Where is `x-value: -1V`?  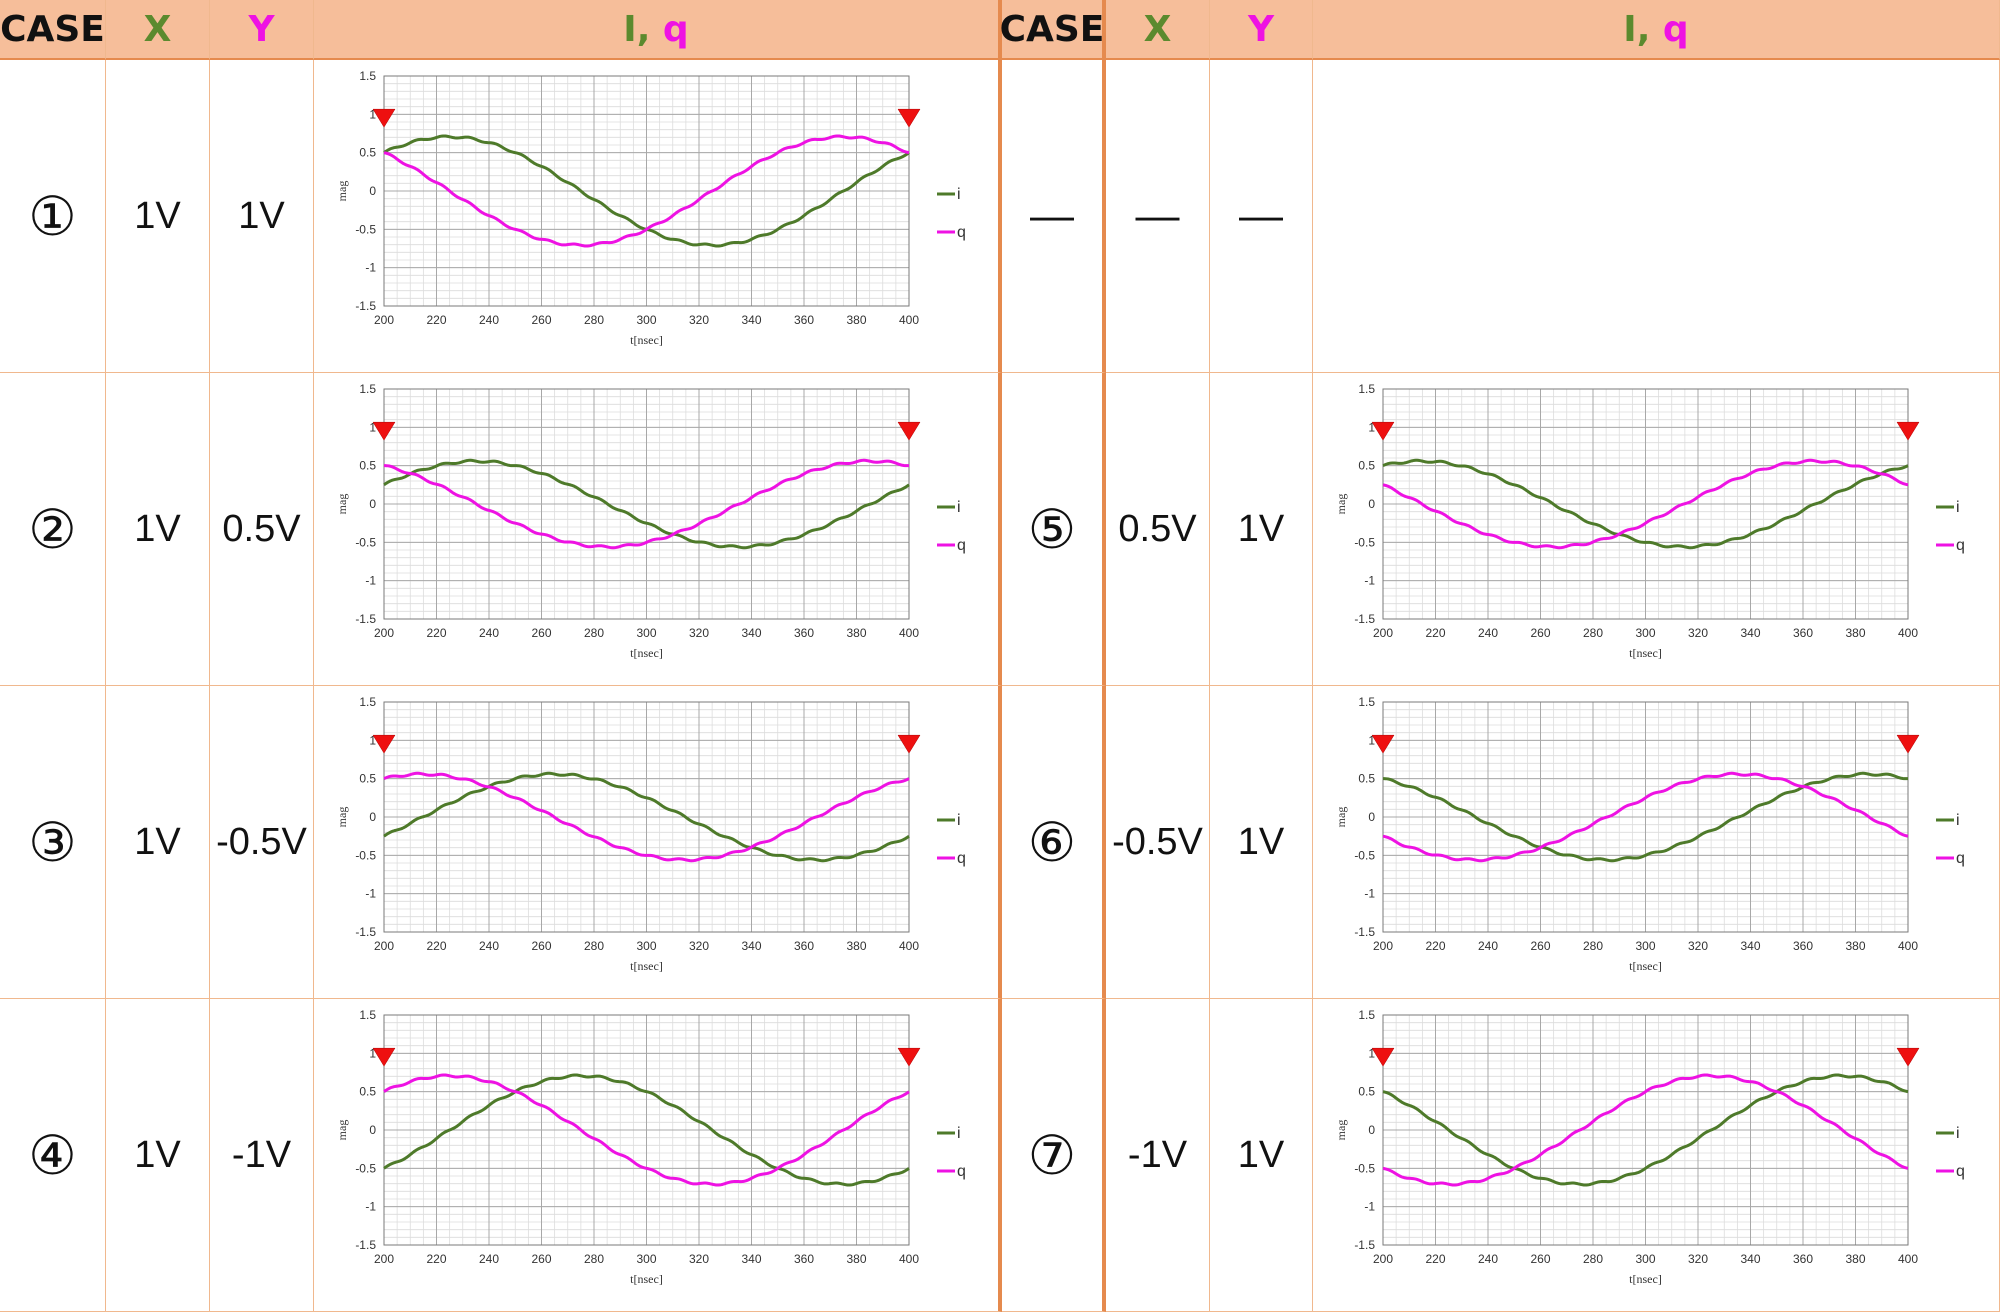 x-value: -1V is located at coordinates (1158, 1155).